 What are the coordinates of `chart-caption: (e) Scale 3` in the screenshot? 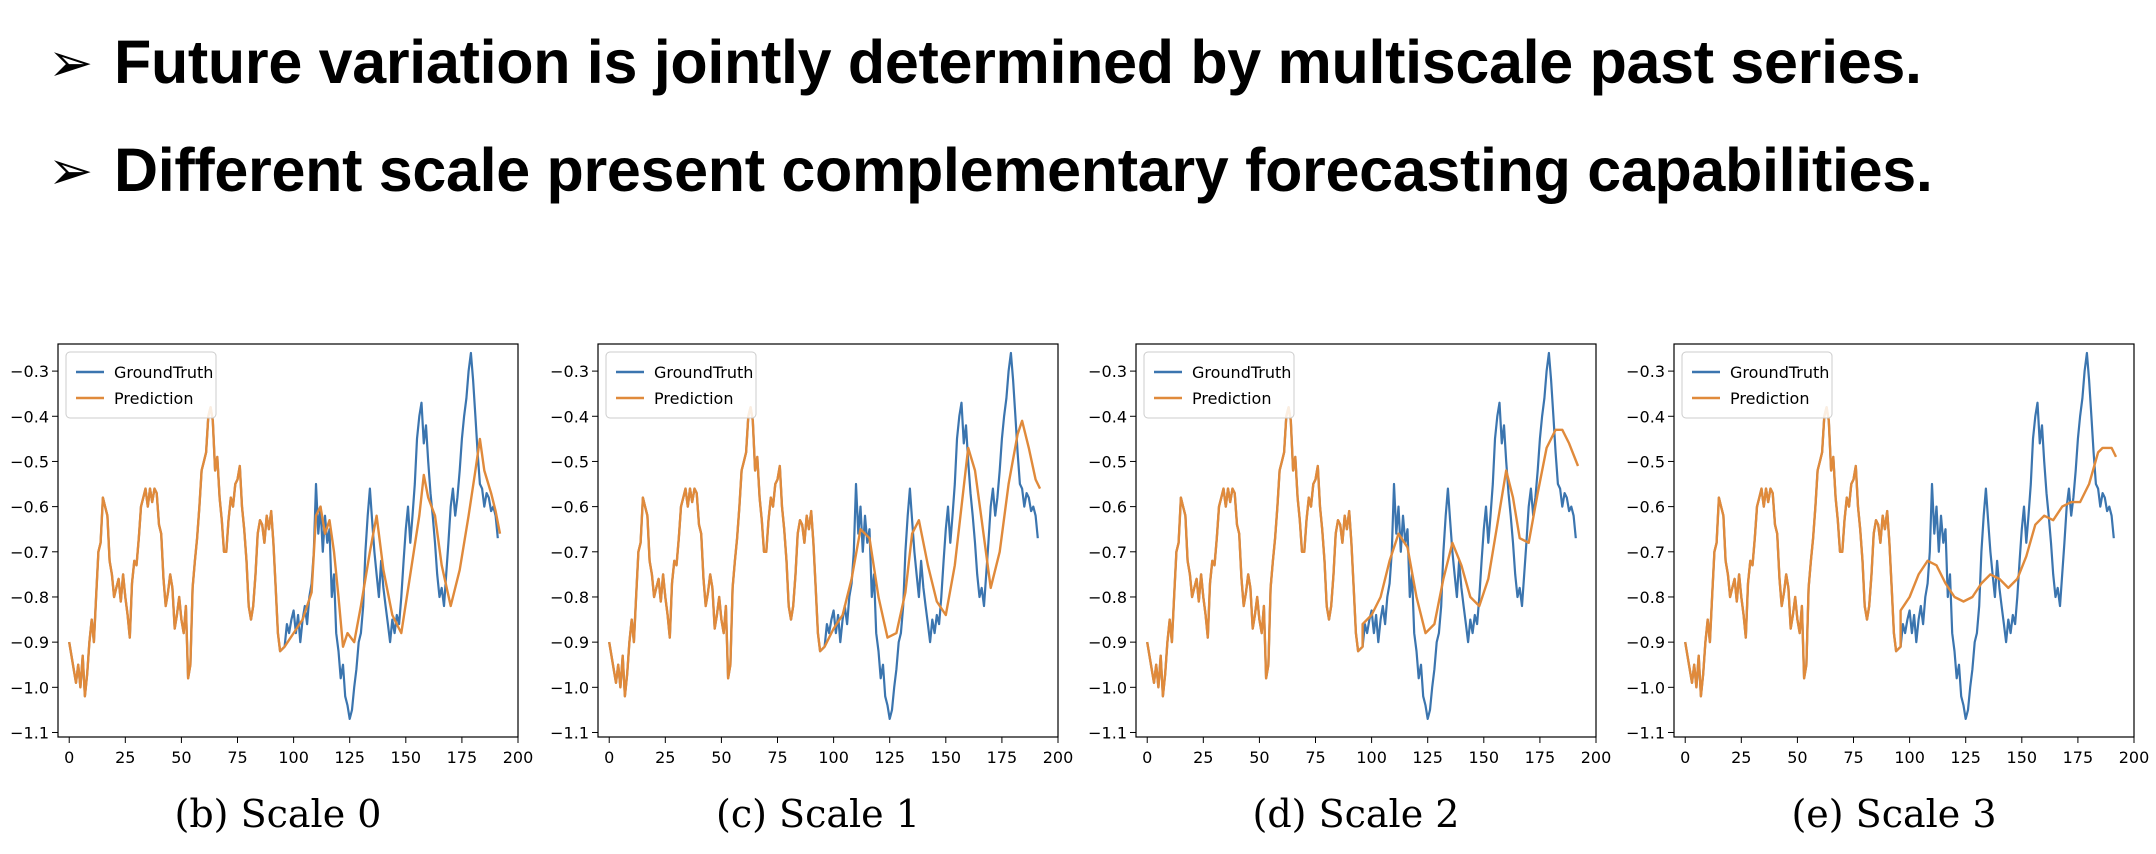 It's located at (1893, 814).